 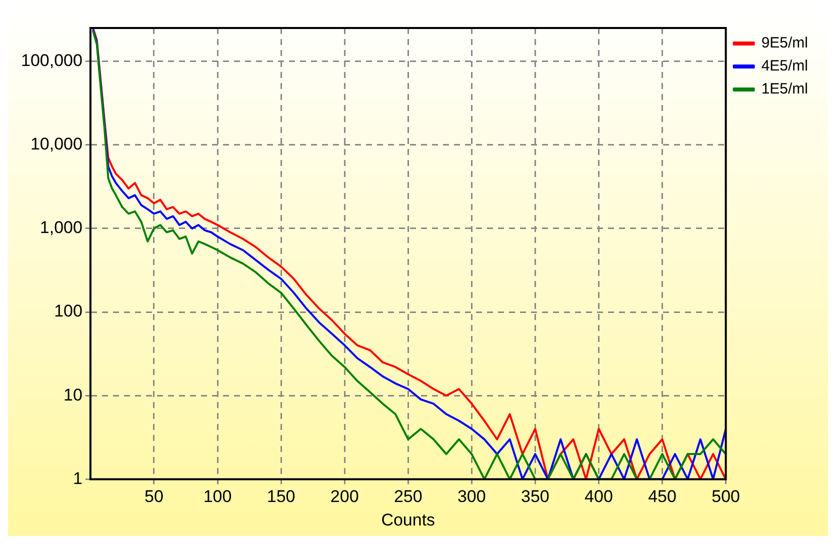 I want to click on x-tick-label: 350, so click(x=535, y=496).